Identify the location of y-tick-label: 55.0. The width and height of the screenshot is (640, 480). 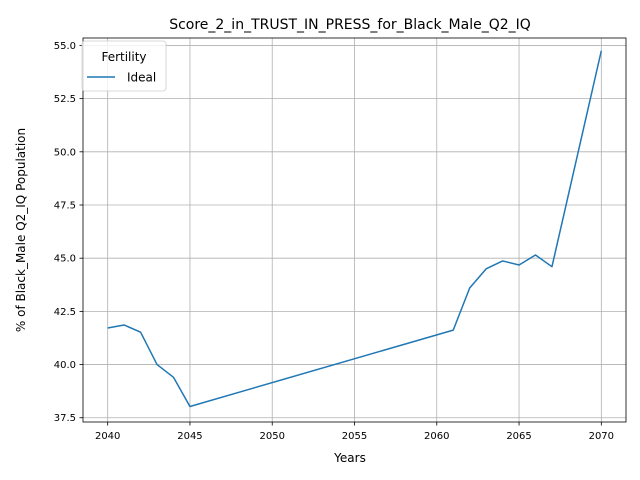
(65, 46).